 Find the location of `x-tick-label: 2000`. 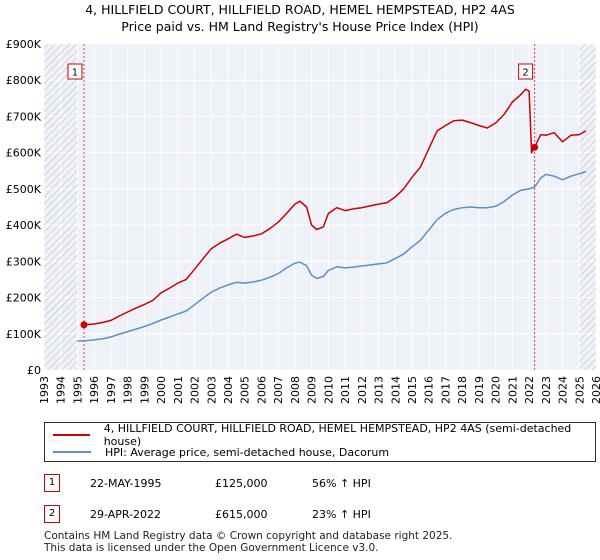

x-tick-label: 2000 is located at coordinates (161, 390).